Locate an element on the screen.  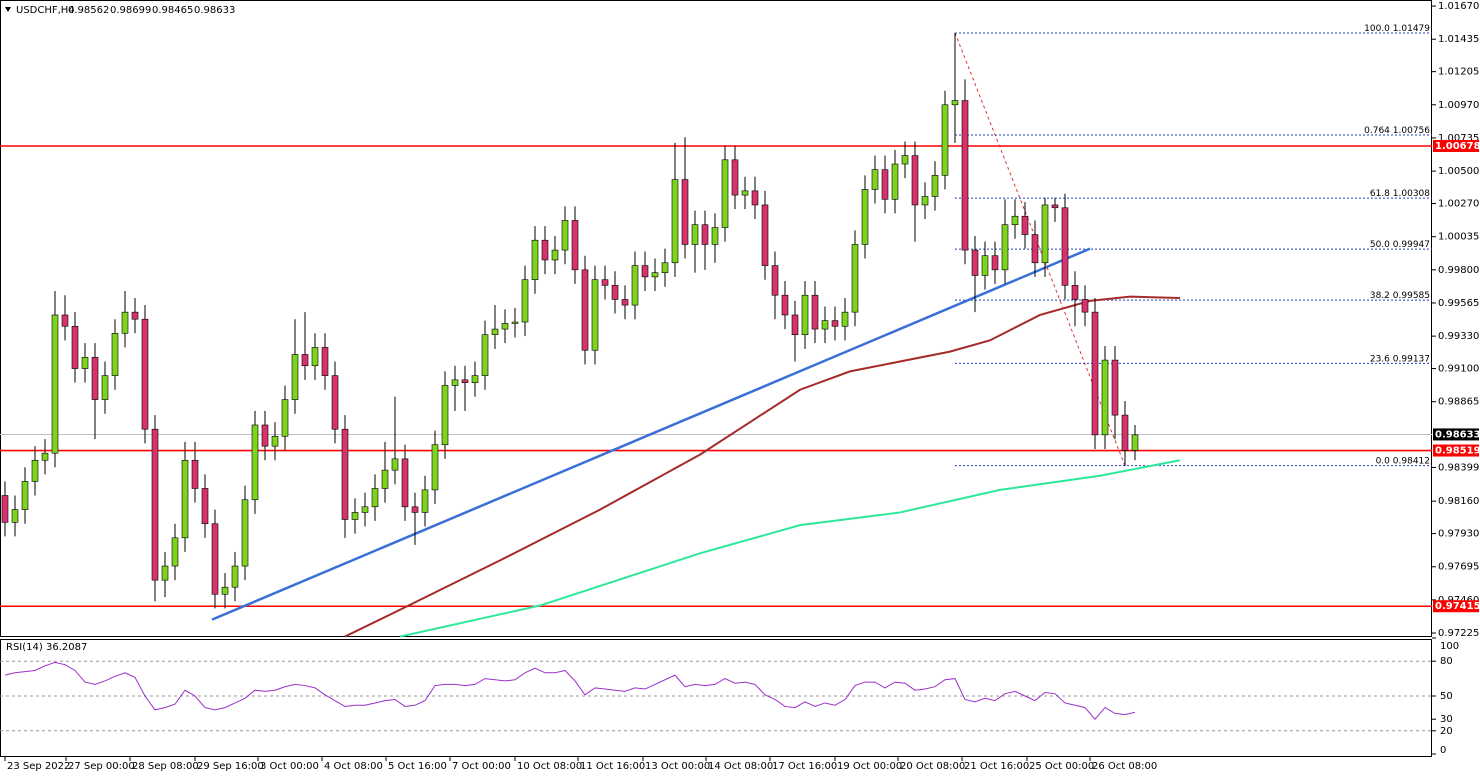
moving-average is located at coordinates (790, 548).